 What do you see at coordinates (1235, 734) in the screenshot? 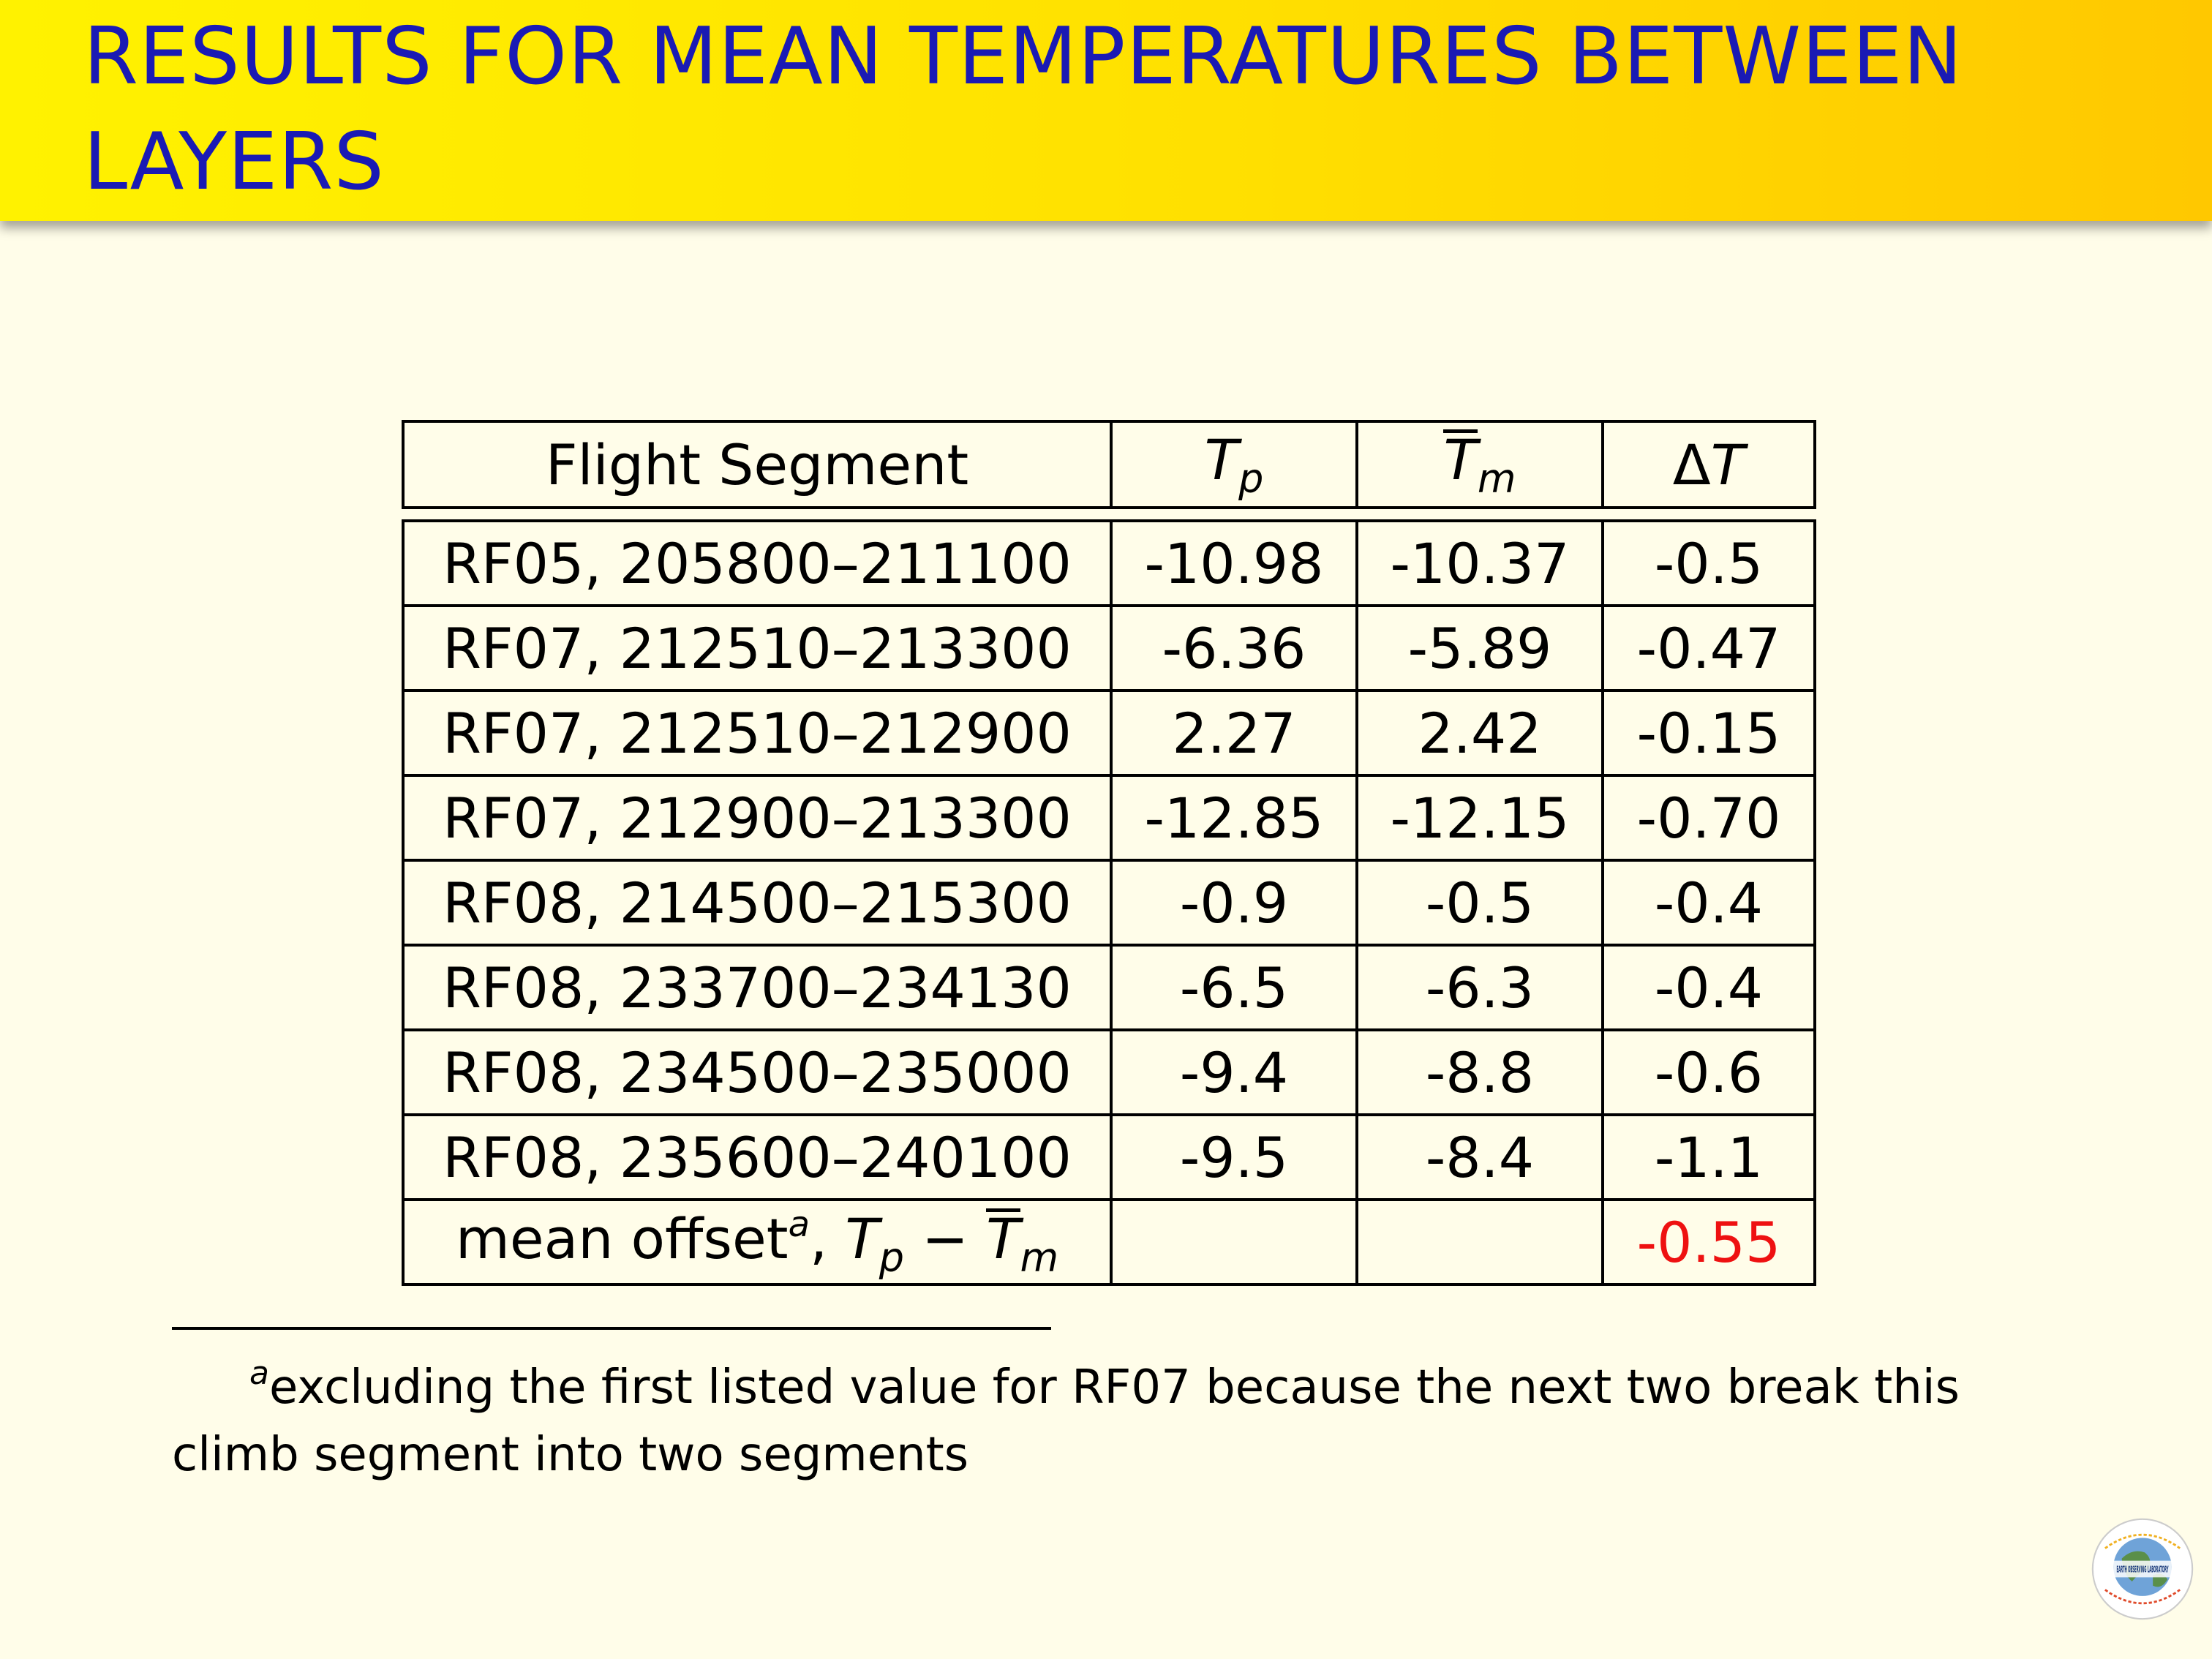
I see `cell-tp: 2.27` at bounding box center [1235, 734].